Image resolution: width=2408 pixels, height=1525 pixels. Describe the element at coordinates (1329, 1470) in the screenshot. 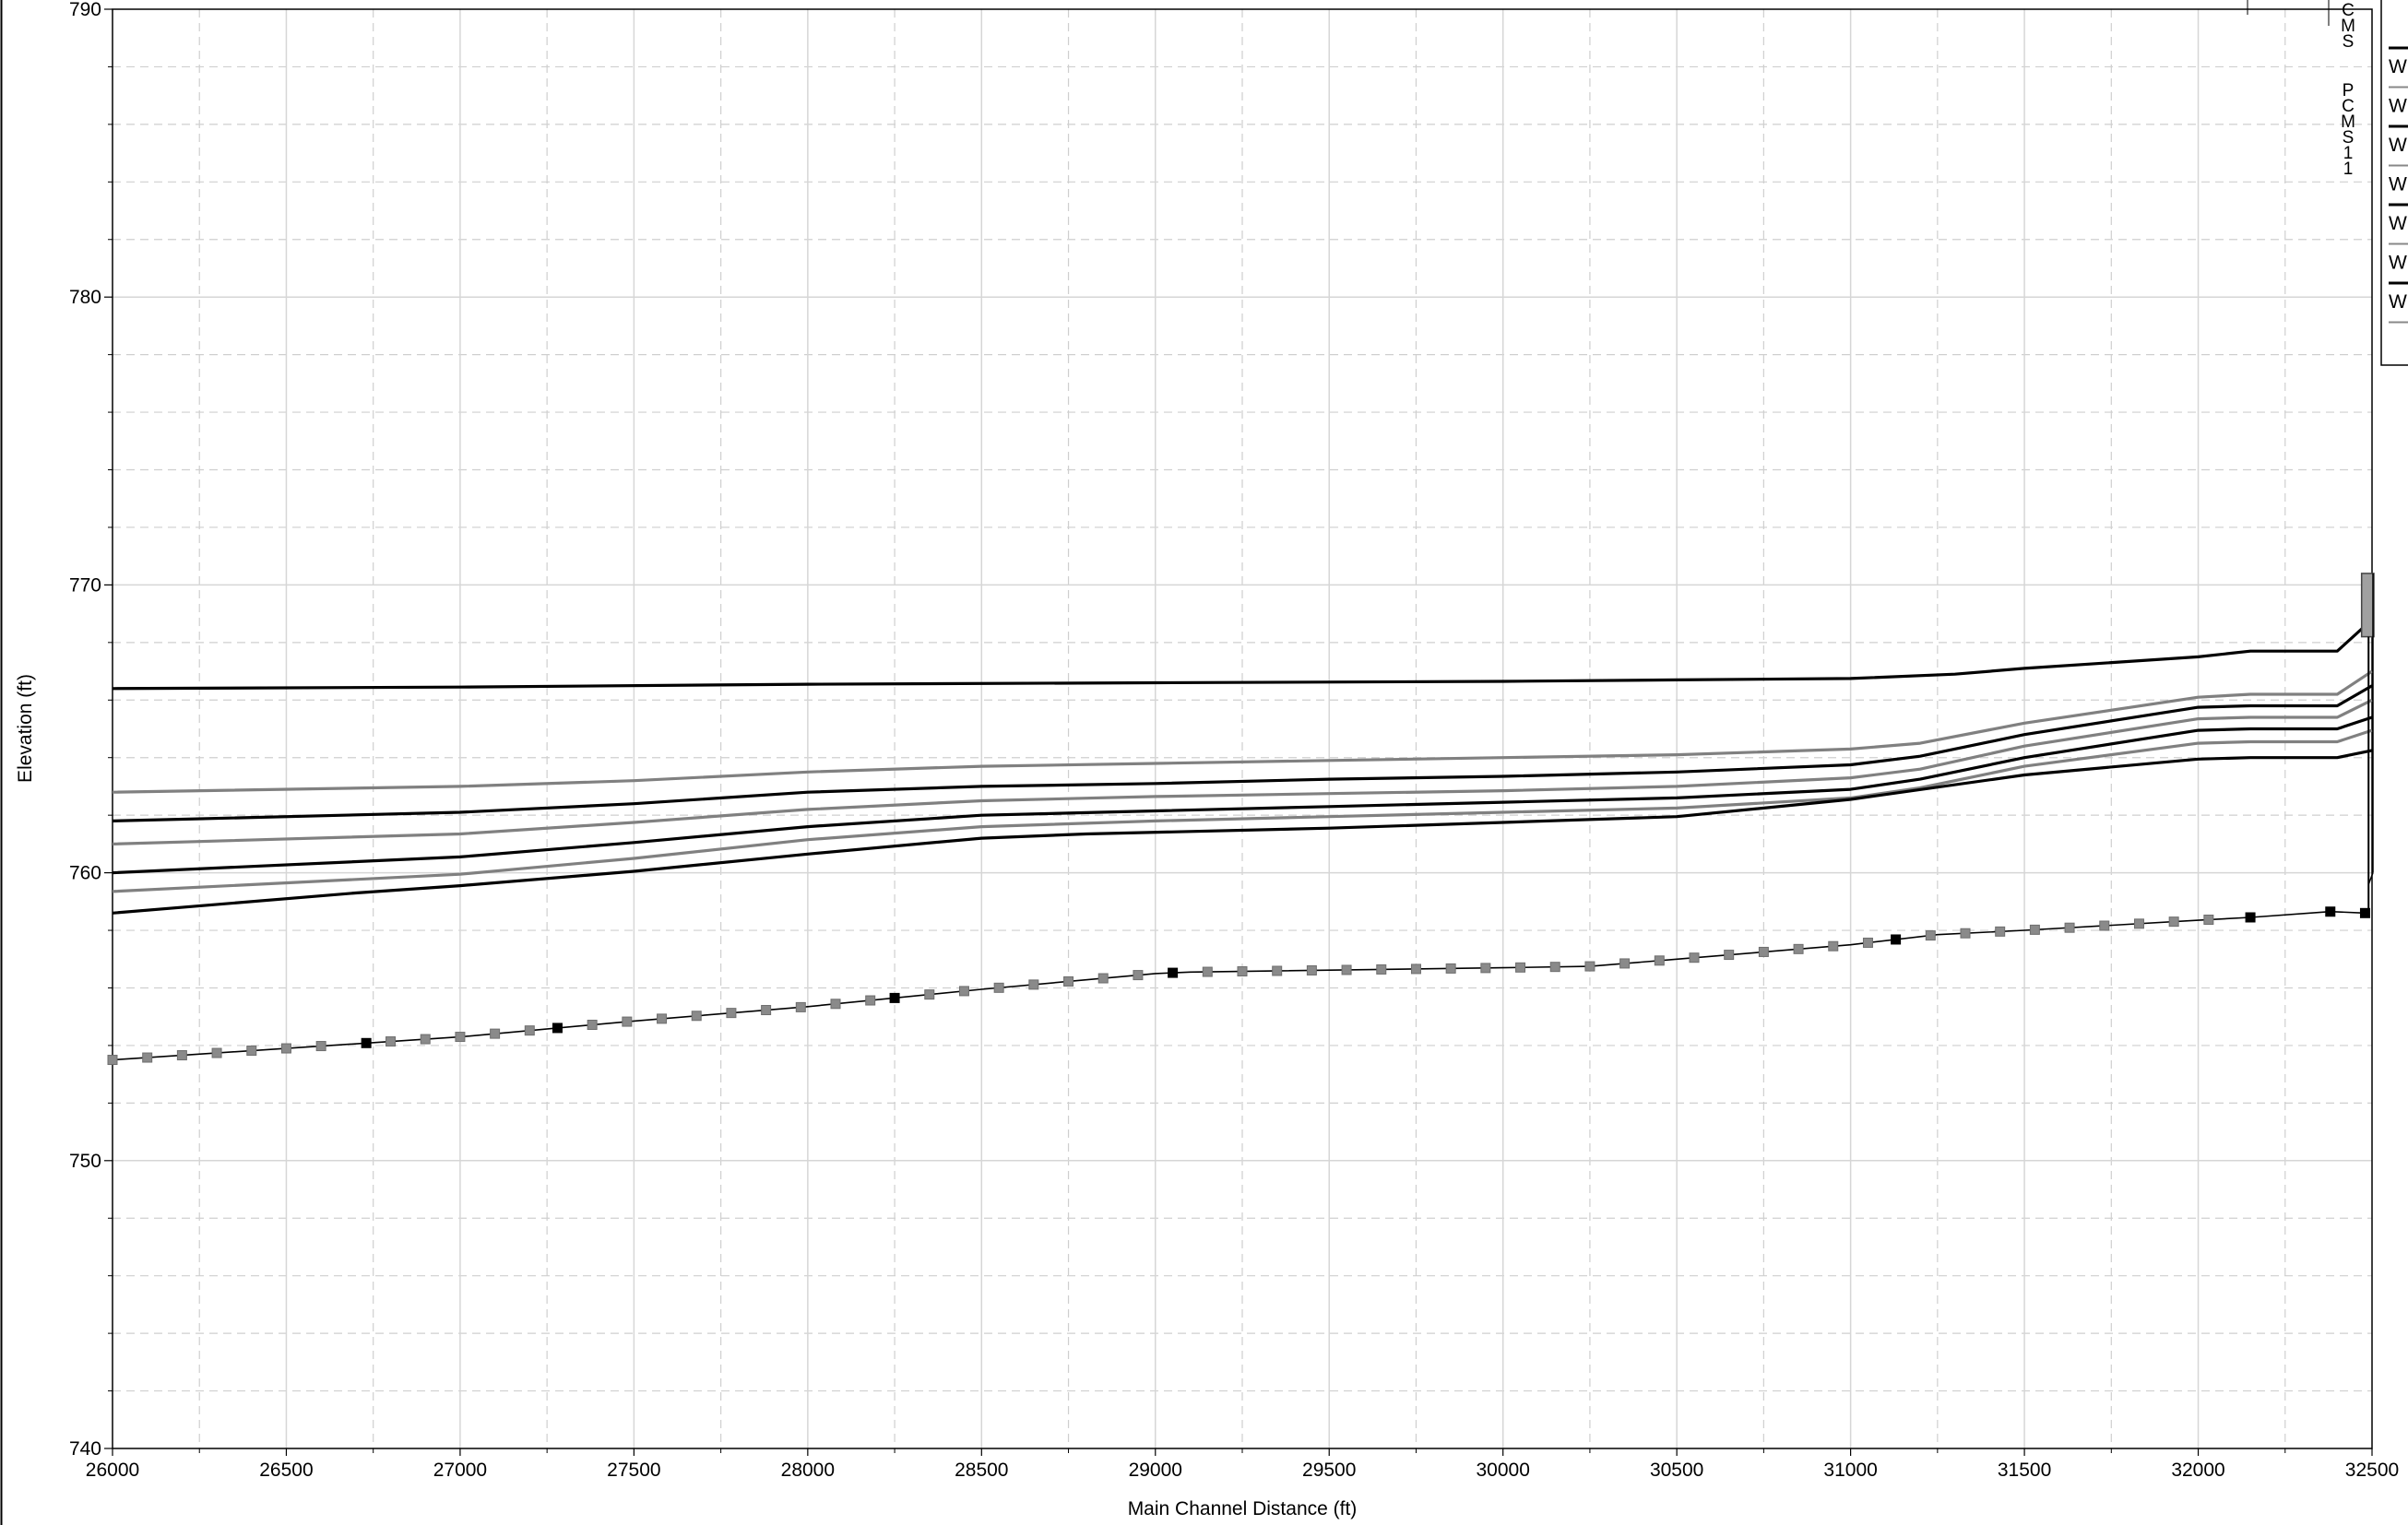

I see `x-tick-label: 29500` at that location.